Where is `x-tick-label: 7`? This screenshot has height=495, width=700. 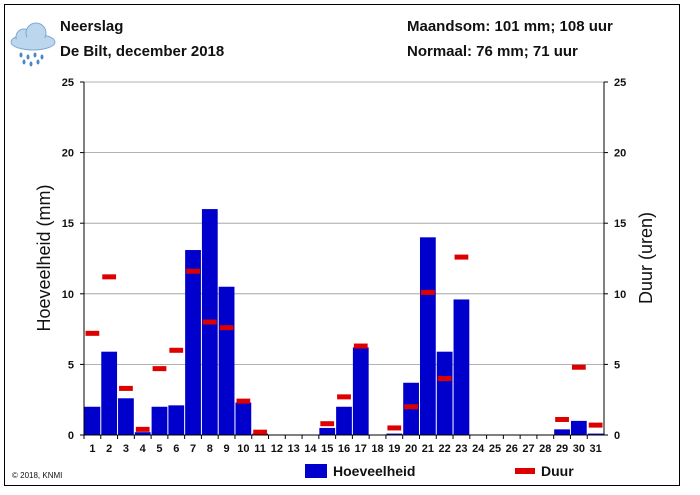 x-tick-label: 7 is located at coordinates (193, 449).